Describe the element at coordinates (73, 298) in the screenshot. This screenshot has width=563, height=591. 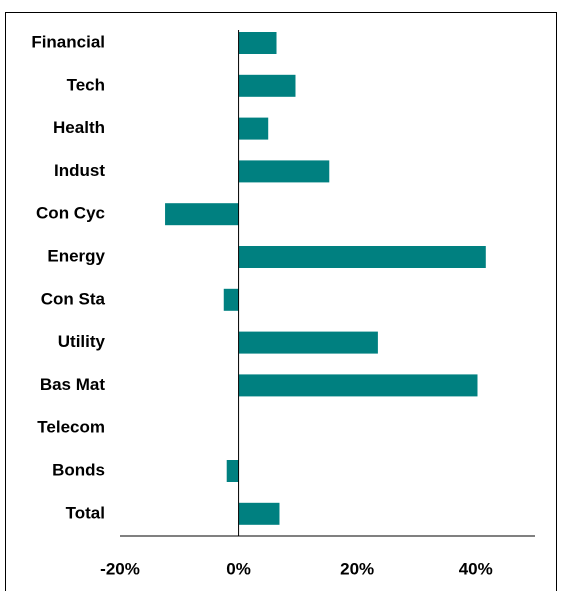
I see `y-tick-label: Con Sta` at that location.